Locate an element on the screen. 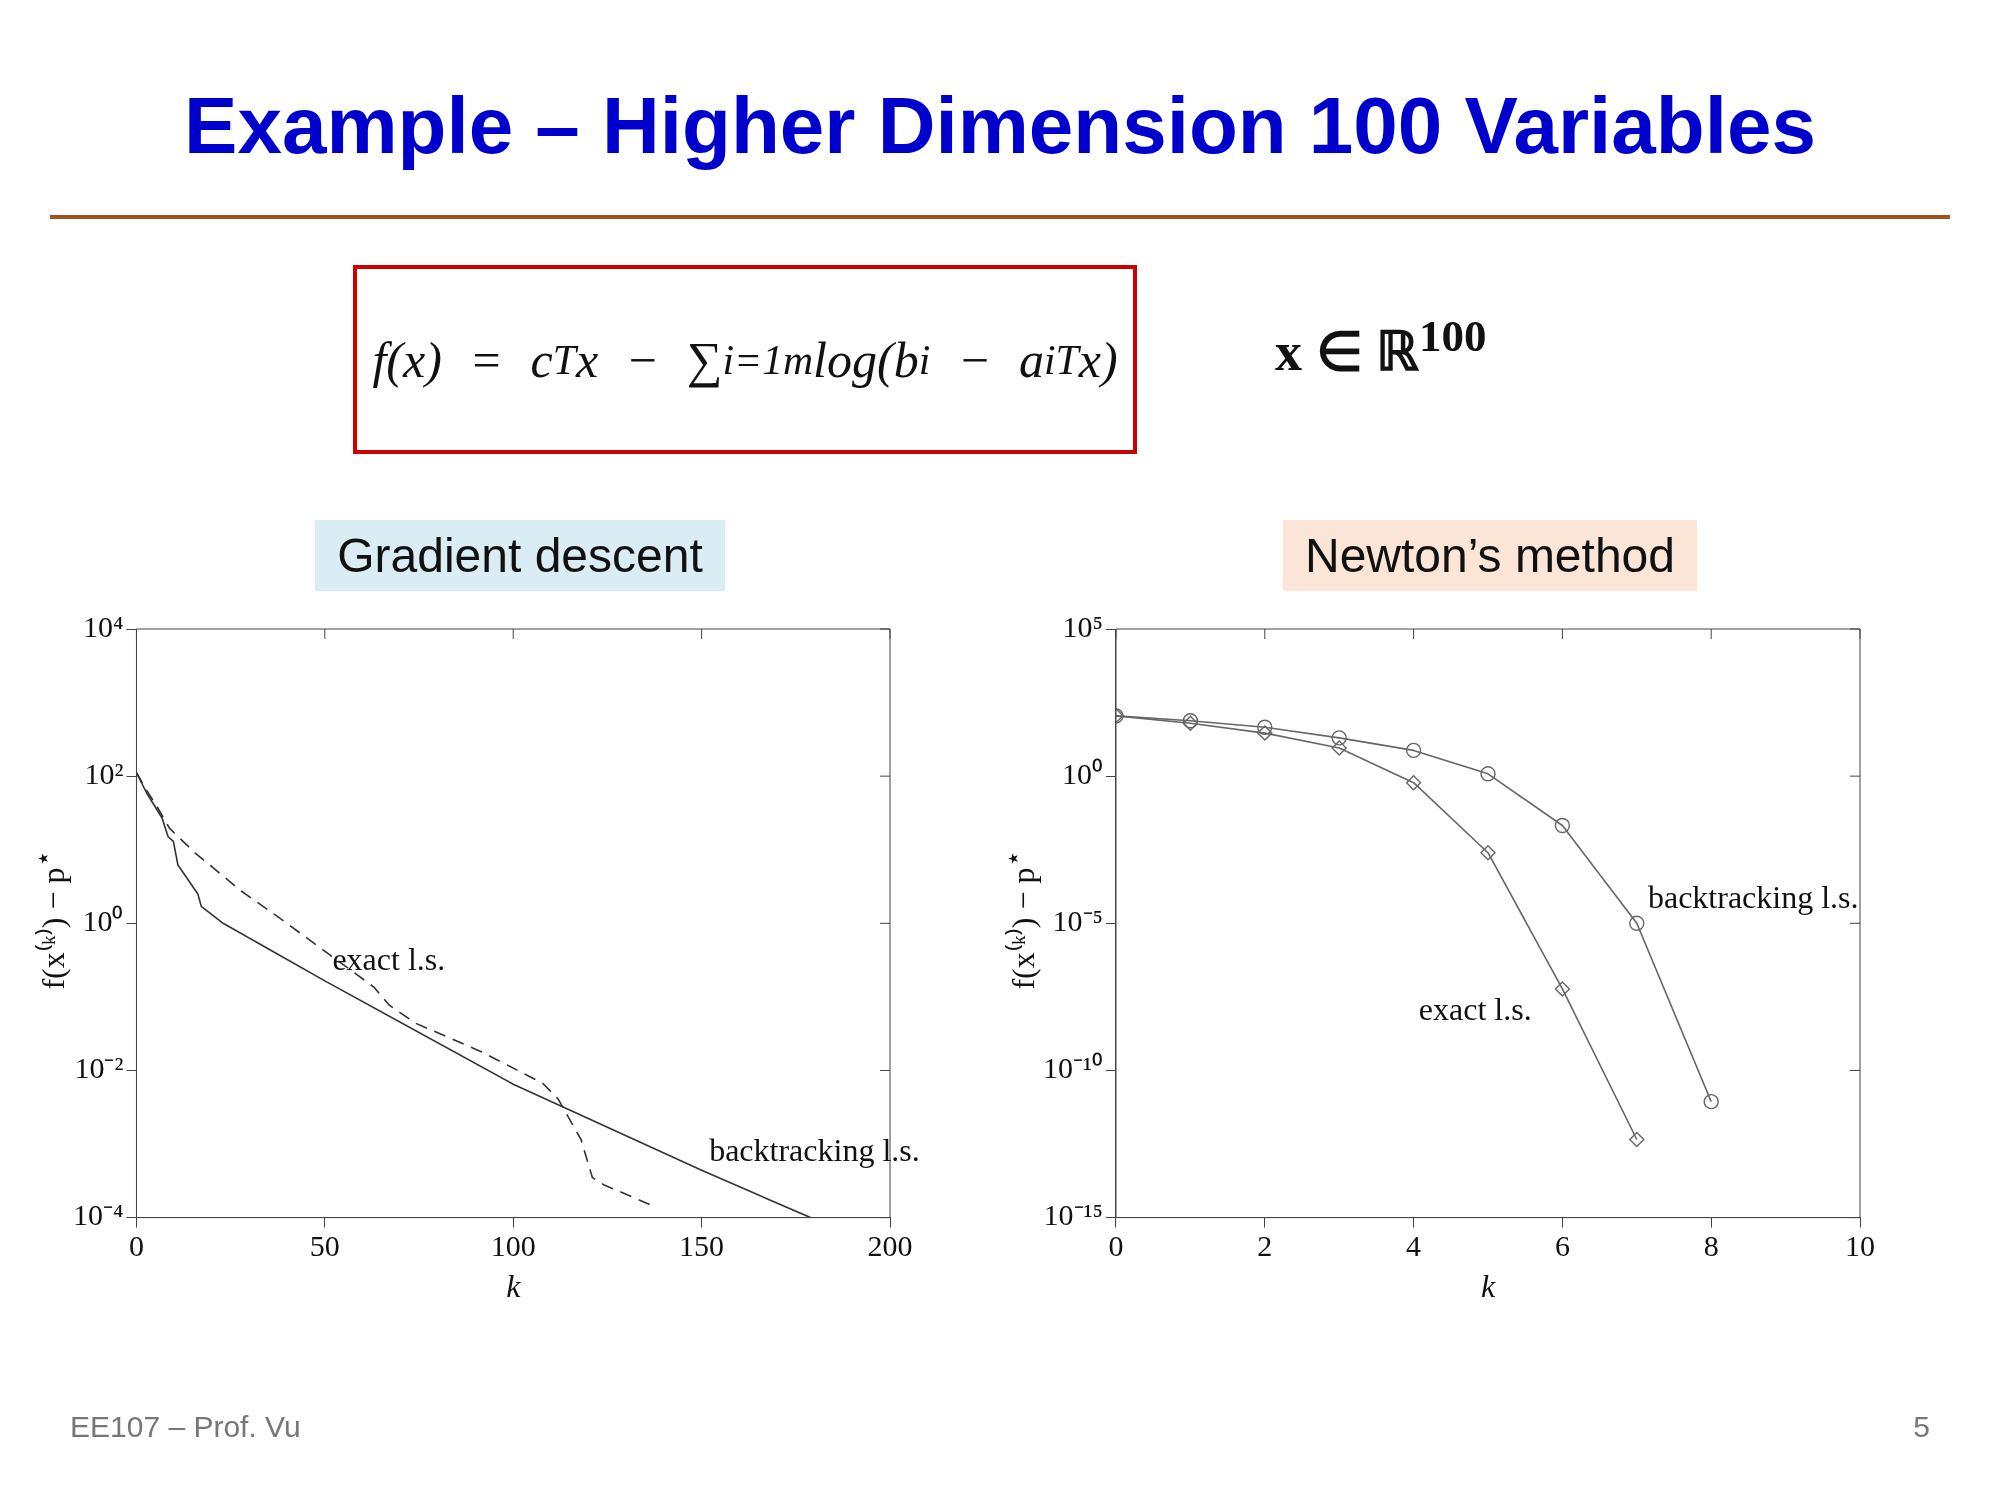 The image size is (2000, 1500). y-tick-label: 10² is located at coordinates (104, 774).